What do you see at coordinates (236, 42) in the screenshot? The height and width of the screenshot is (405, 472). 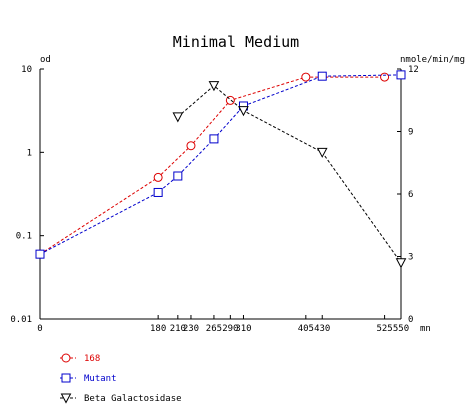 I see `chart-title: Minimal Medium` at bounding box center [236, 42].